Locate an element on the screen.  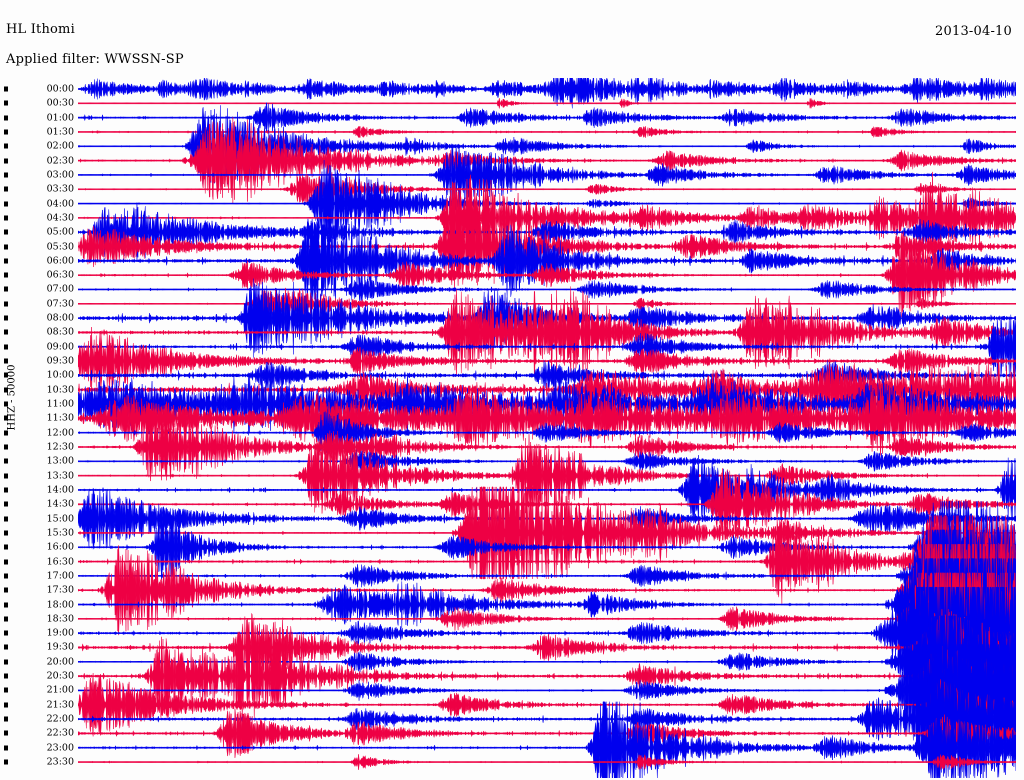
time-label: 21:00 is located at coordinates (60, 690).